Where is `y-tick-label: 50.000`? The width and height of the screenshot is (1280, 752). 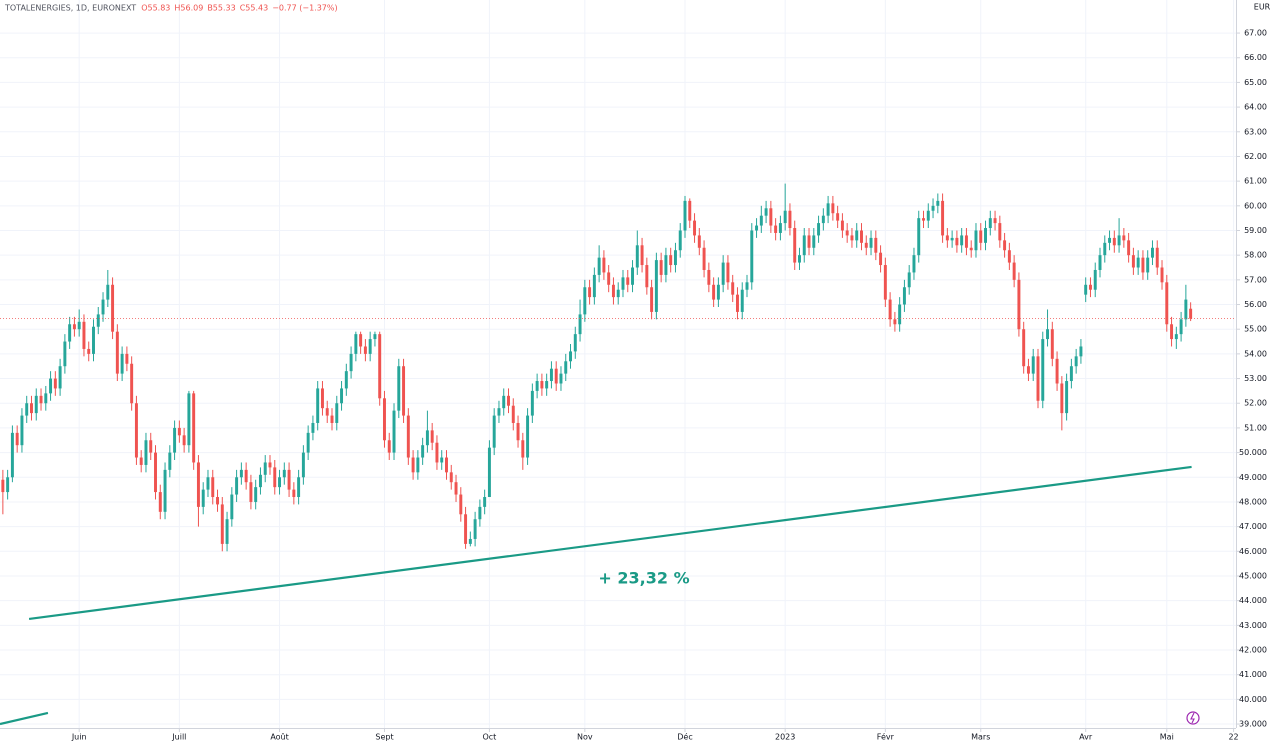
y-tick-label: 50.000 is located at coordinates (1253, 452).